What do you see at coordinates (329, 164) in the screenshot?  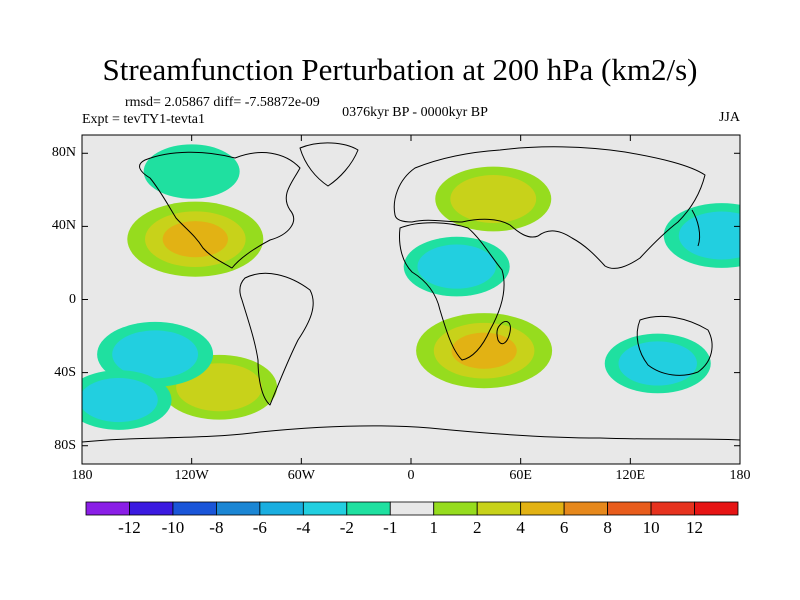 I see `coast-greenland` at bounding box center [329, 164].